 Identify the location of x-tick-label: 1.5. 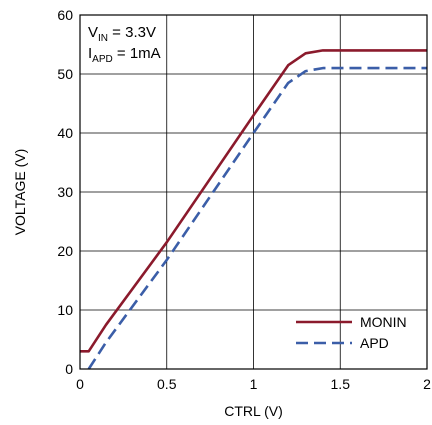
(341, 384).